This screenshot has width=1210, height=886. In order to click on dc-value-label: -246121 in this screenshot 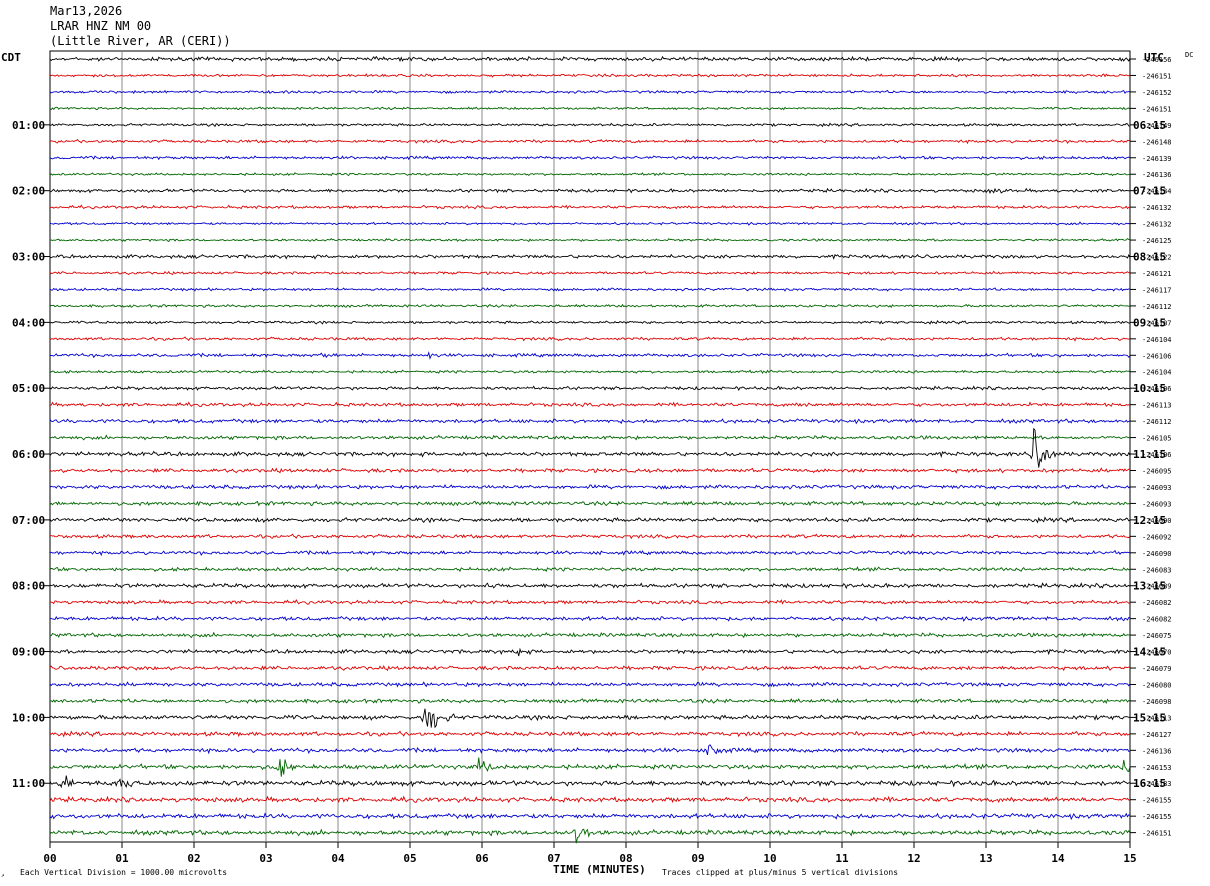, I will do `click(1157, 274)`.